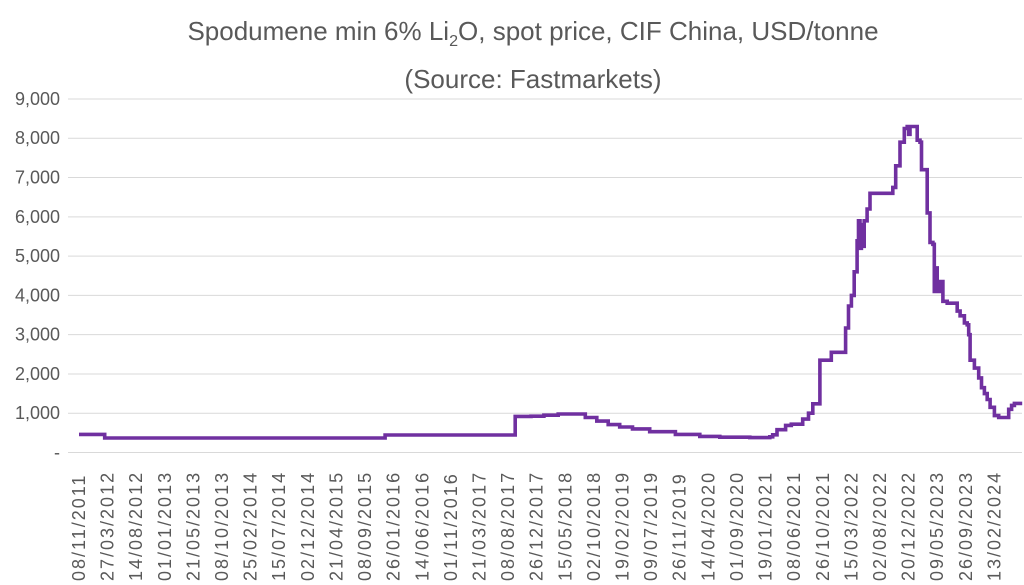 The image size is (1024, 585). Describe the element at coordinates (337, 526) in the screenshot. I see `x-axis-label: 21/04/2015` at that location.